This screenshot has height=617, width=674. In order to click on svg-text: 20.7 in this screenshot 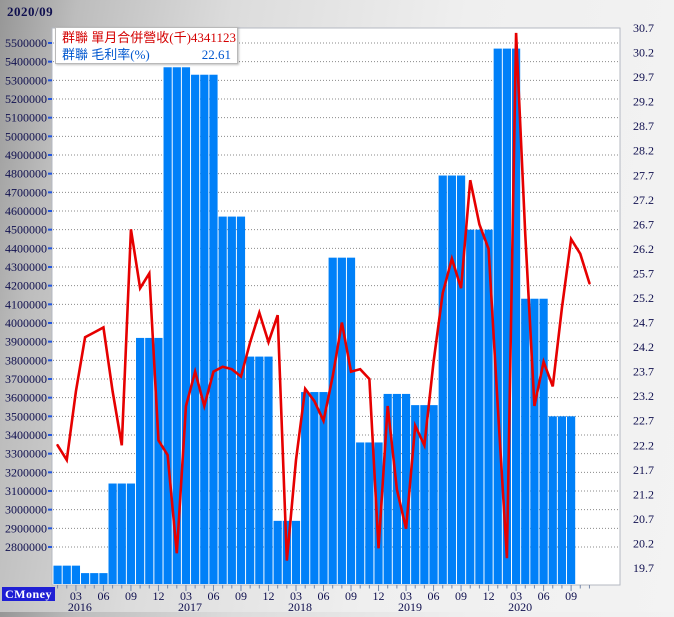, I will do `click(643, 519)`.